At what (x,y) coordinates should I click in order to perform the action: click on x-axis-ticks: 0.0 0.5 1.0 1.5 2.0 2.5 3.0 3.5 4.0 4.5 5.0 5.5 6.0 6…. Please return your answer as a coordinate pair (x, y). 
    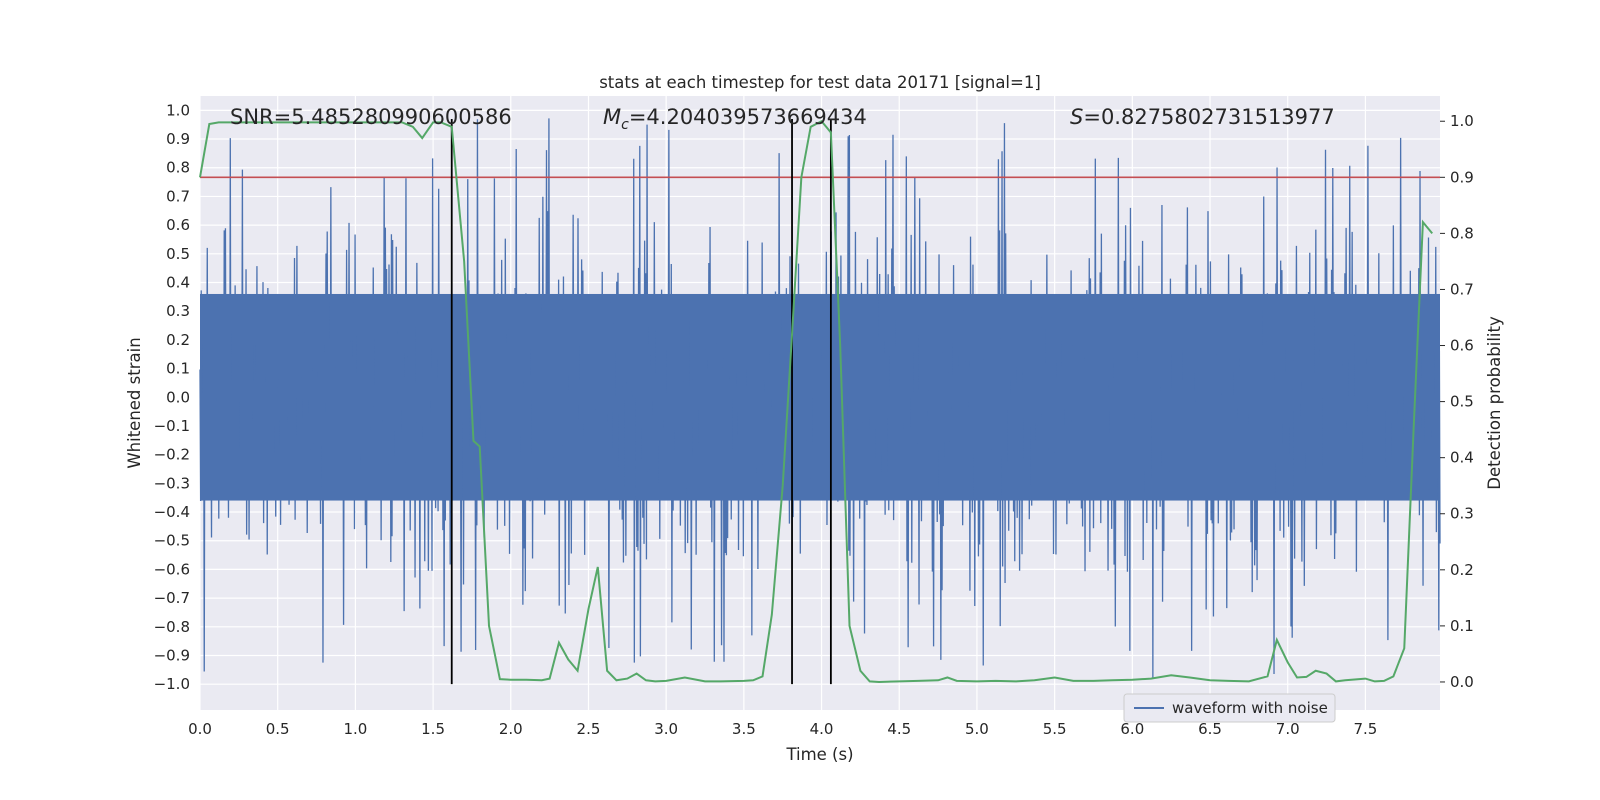
    Looking at the image, I should click on (782, 729).